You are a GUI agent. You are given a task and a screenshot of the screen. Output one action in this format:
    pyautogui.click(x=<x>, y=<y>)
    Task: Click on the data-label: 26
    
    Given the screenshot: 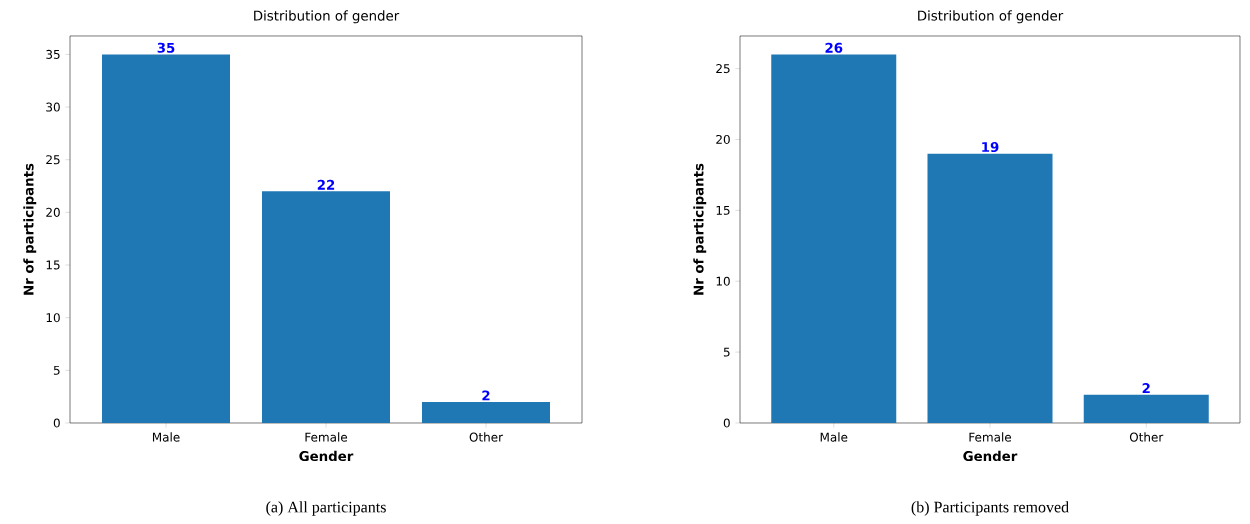 What is the action you would take?
    pyautogui.click(x=834, y=47)
    